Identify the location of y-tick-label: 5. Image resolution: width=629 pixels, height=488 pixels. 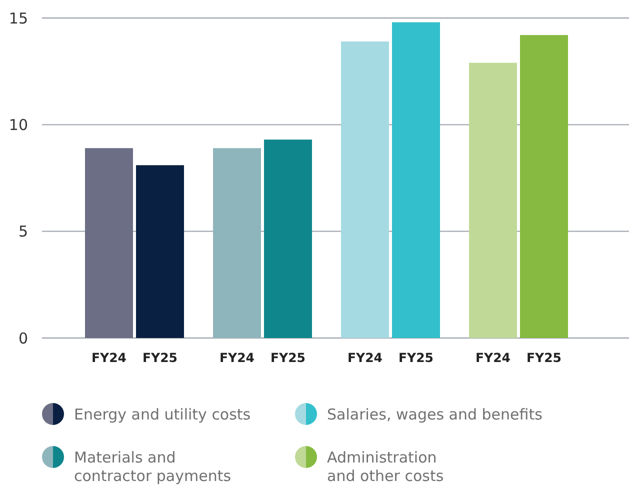
(23, 231).